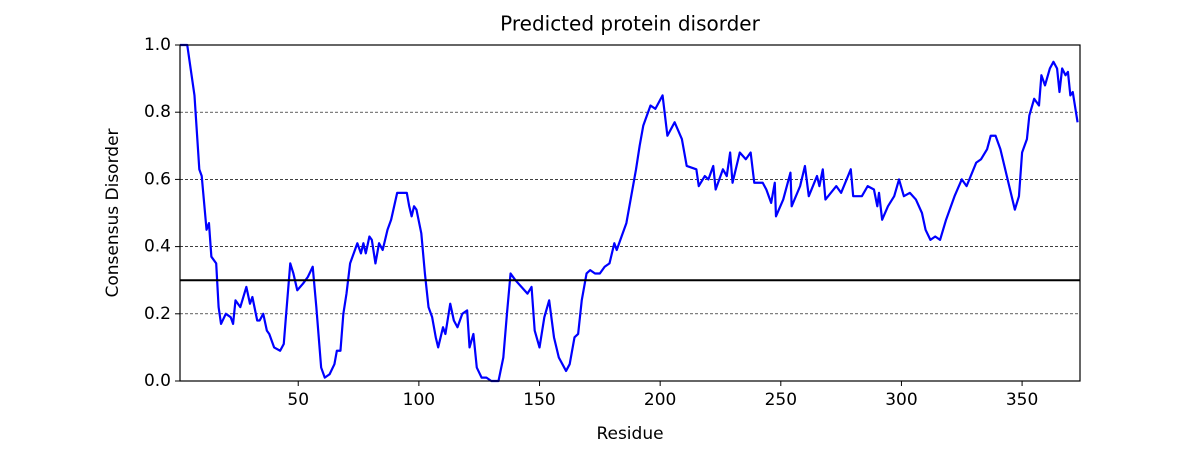 The image size is (1200, 450). What do you see at coordinates (157, 247) in the screenshot?
I see `y-tick-label: 0.4` at bounding box center [157, 247].